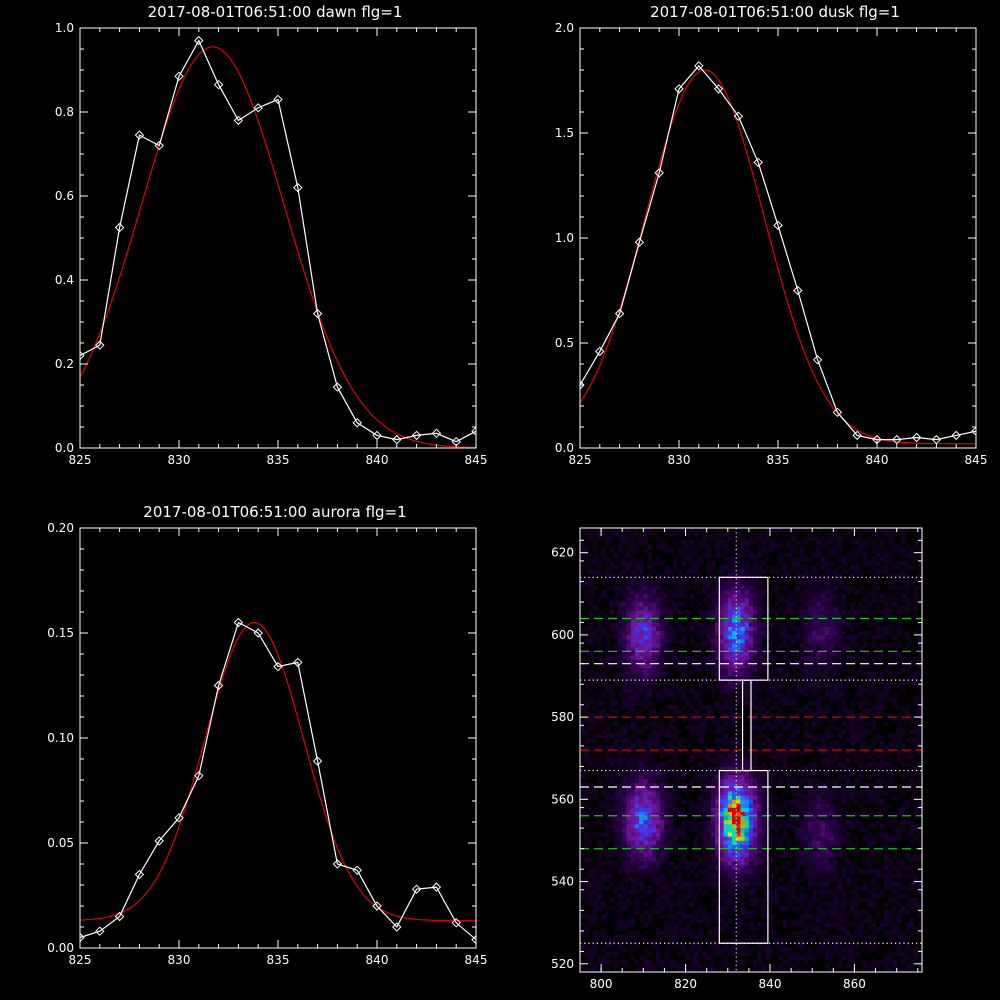  Describe the element at coordinates (976, 460) in the screenshot. I see `dusk-xtick-label: 845` at that location.